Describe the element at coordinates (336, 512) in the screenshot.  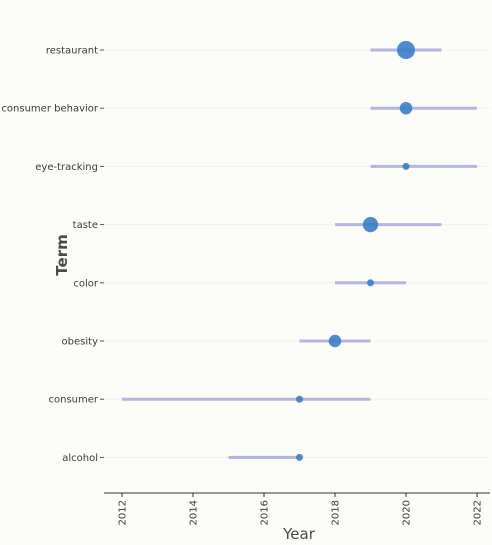
I see `x-tick-label: 2018` at that location.